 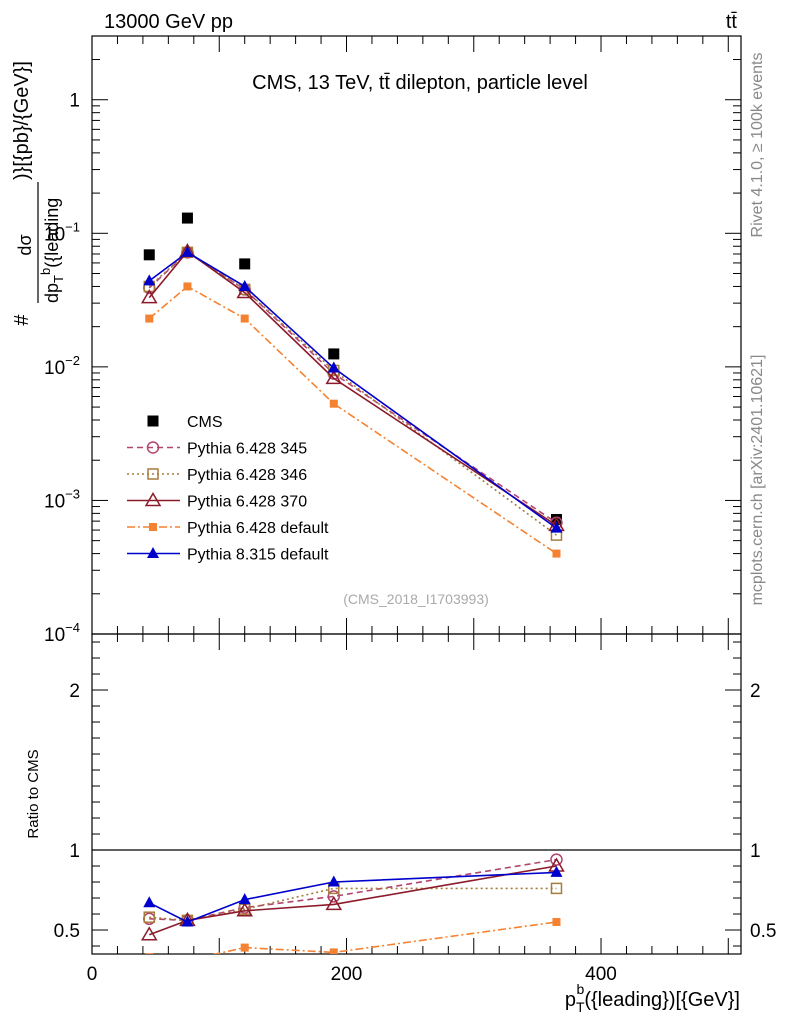 What do you see at coordinates (25, 244) in the screenshot?
I see `y-label-numerator: dσ` at bounding box center [25, 244].